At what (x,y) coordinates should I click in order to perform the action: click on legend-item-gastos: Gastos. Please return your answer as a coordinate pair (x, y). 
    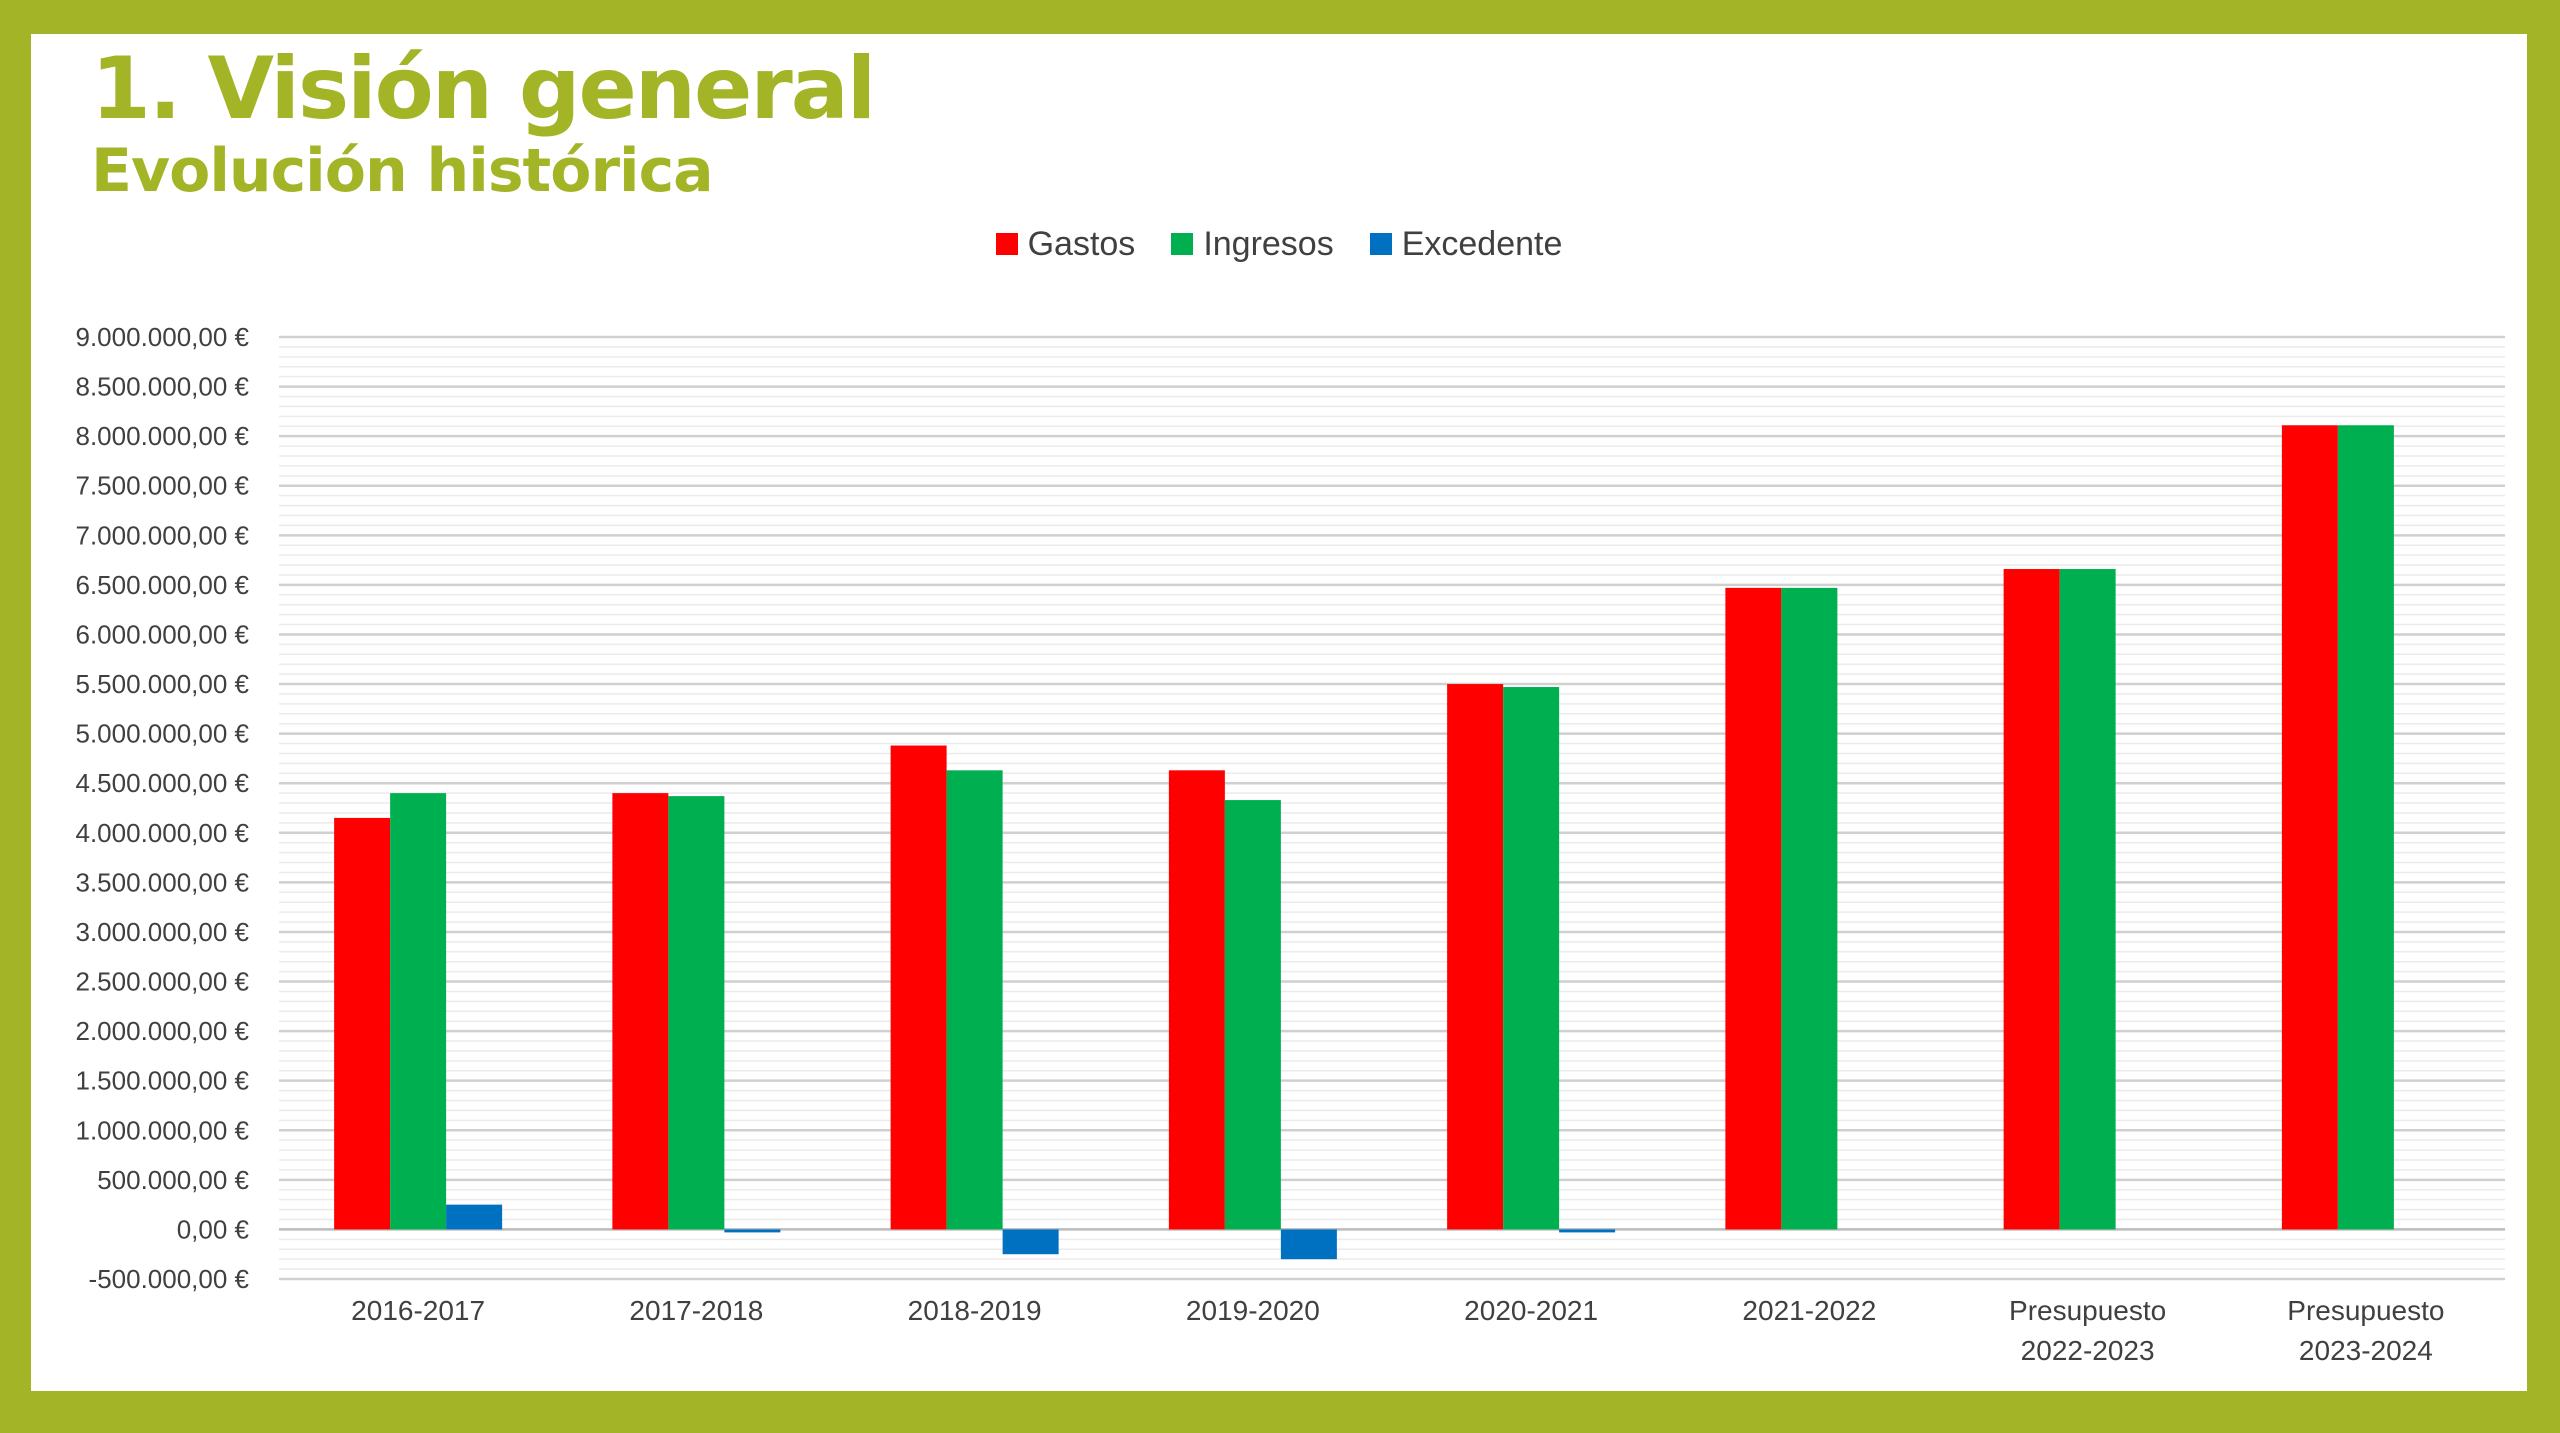
    Looking at the image, I should click on (1065, 244).